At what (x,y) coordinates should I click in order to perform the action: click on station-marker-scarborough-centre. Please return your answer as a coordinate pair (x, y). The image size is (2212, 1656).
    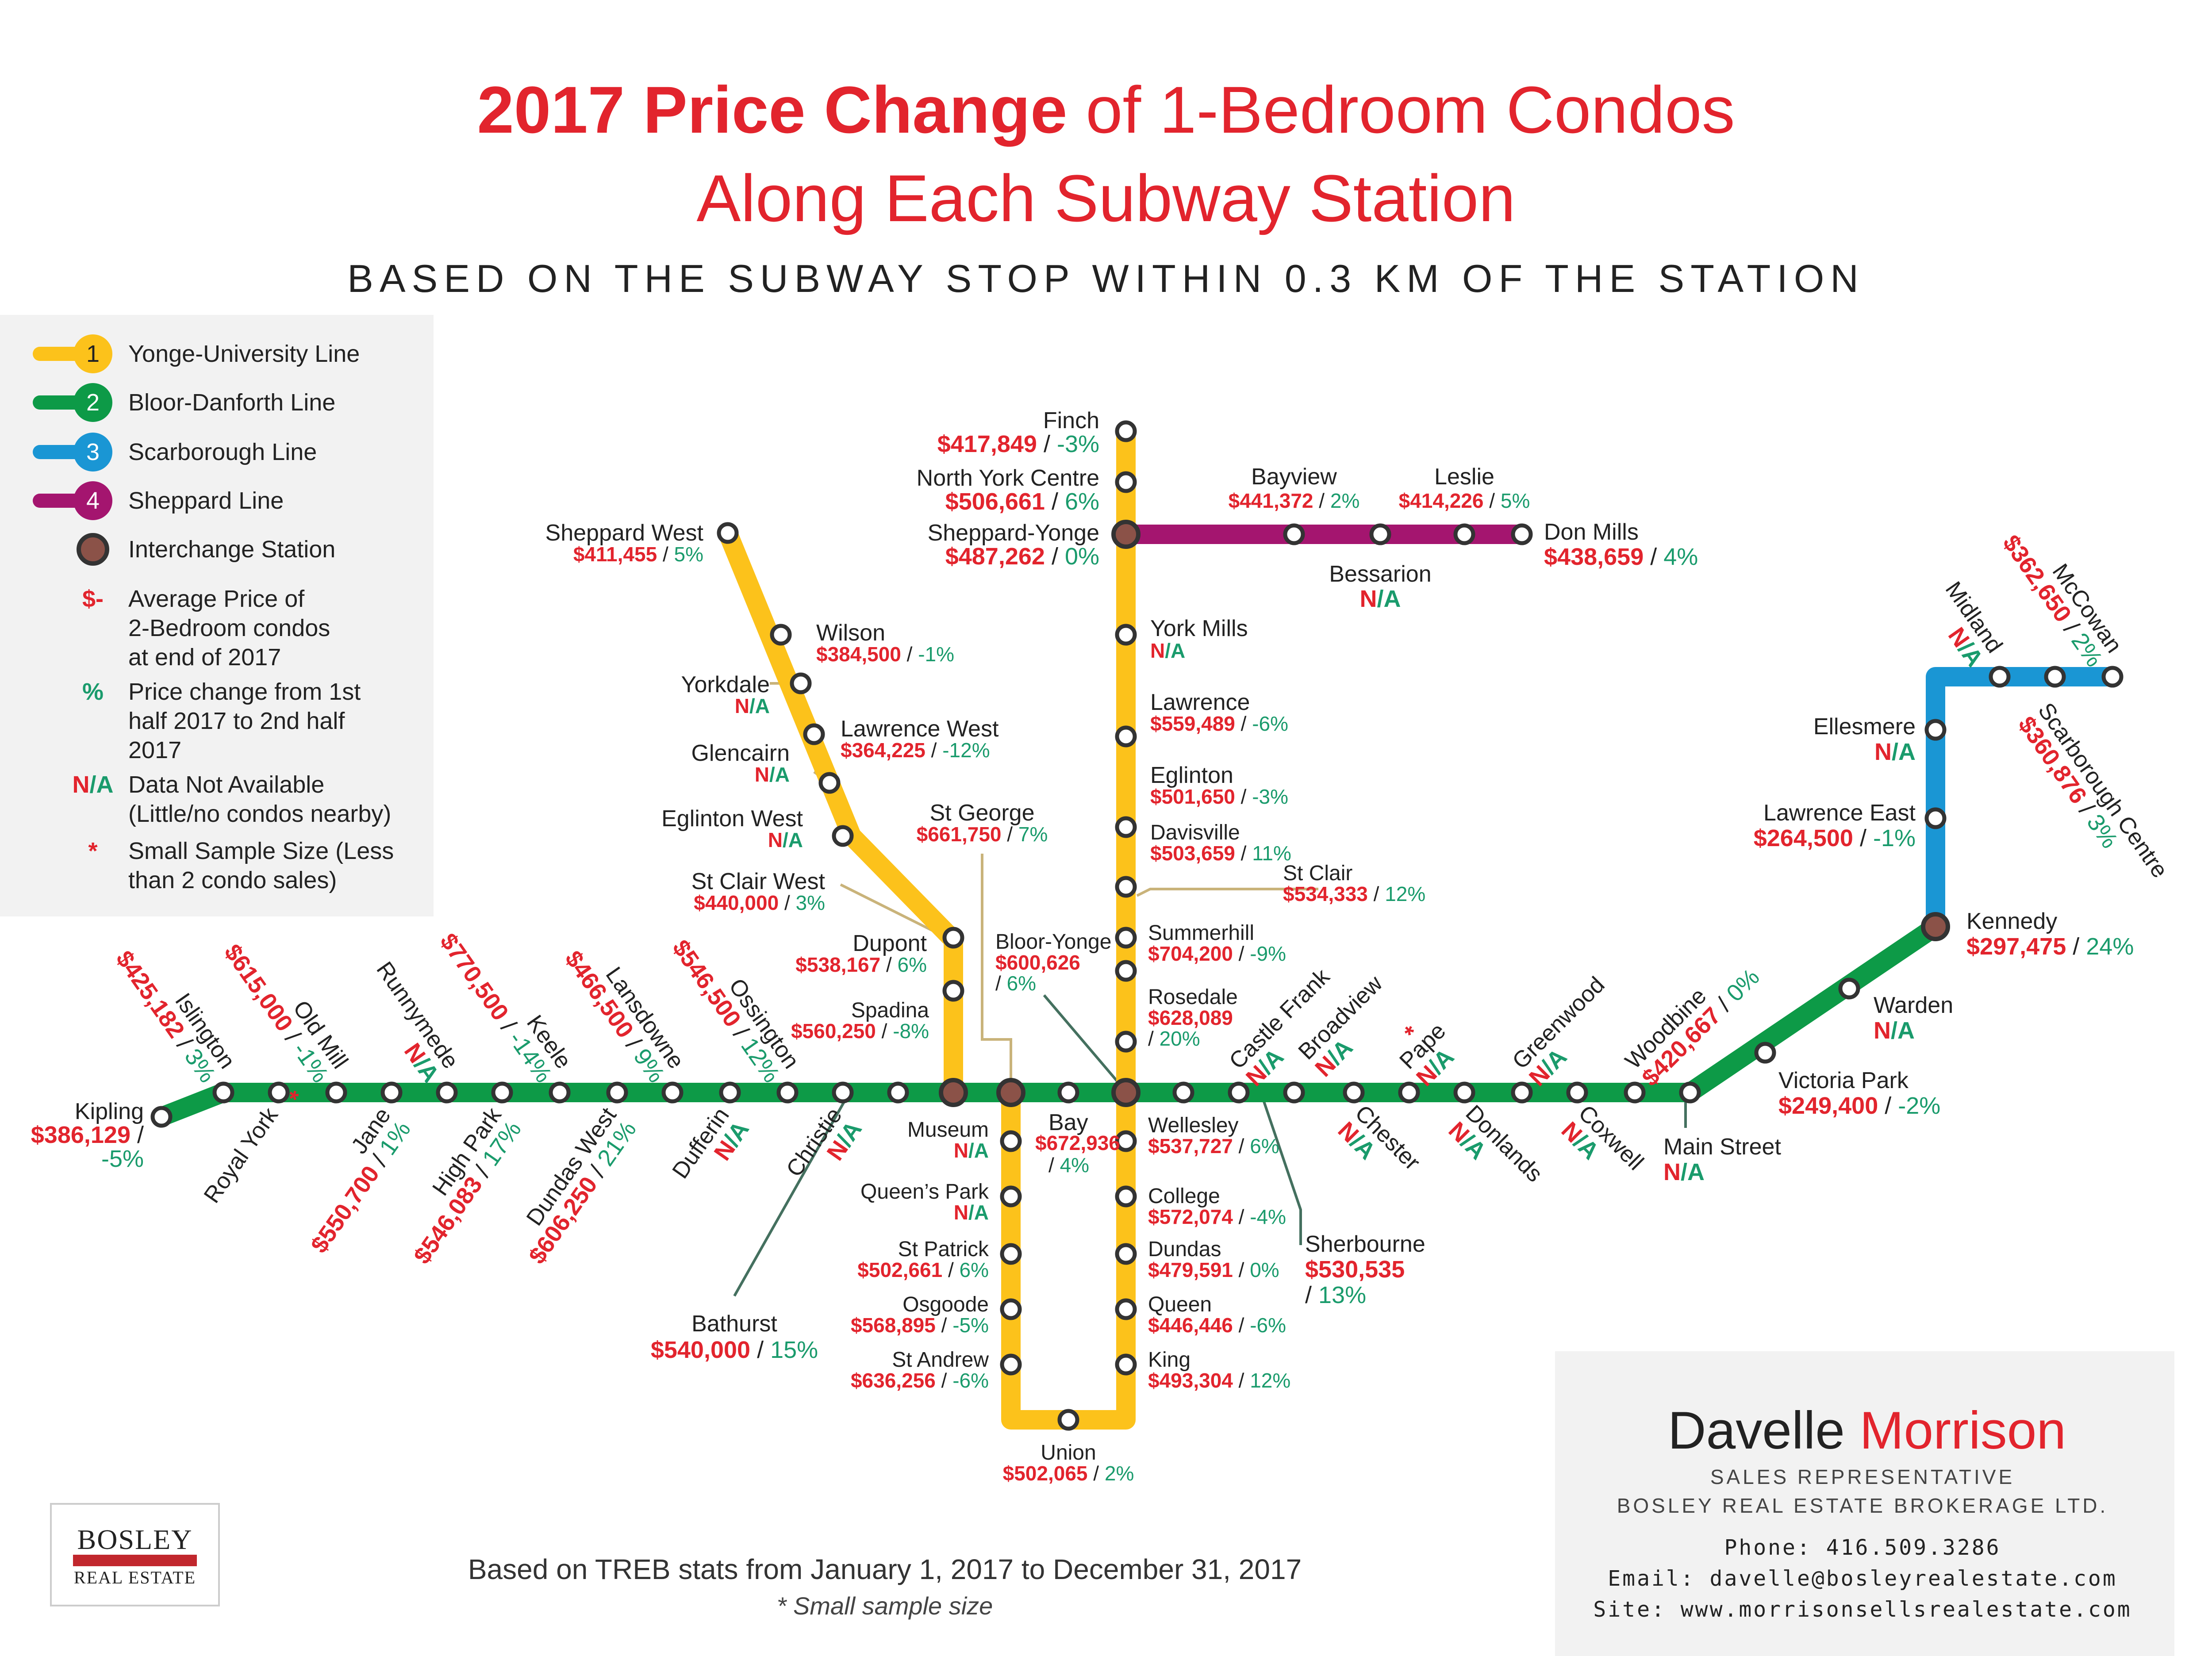
    Looking at the image, I should click on (2055, 677).